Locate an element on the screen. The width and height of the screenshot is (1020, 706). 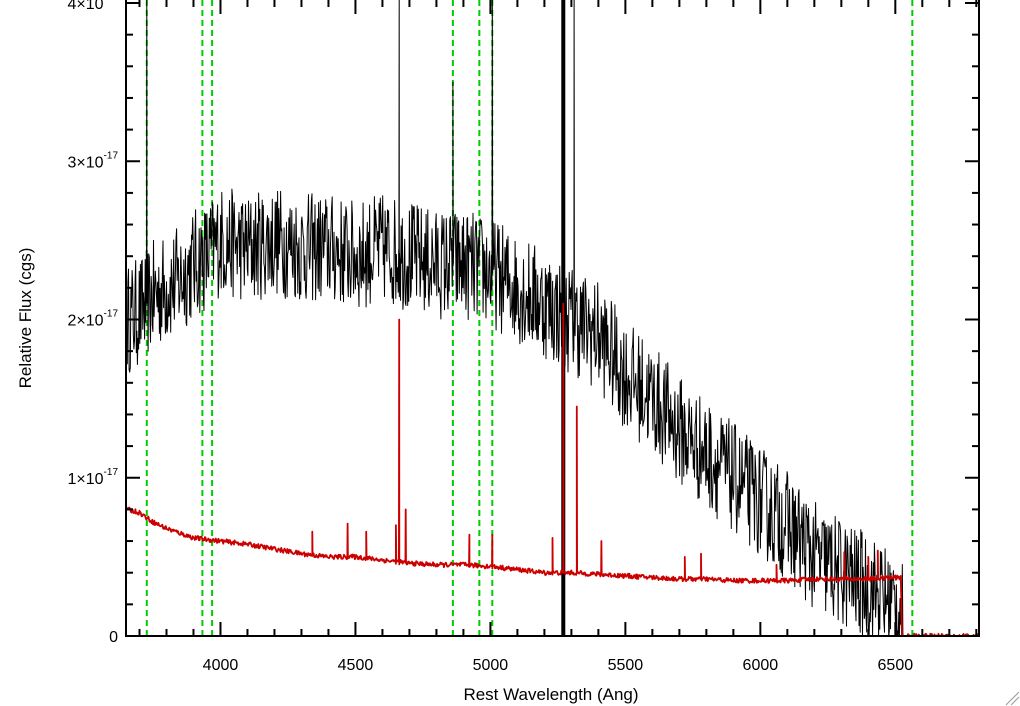
x-tick-label: 6500 is located at coordinates (896, 665).